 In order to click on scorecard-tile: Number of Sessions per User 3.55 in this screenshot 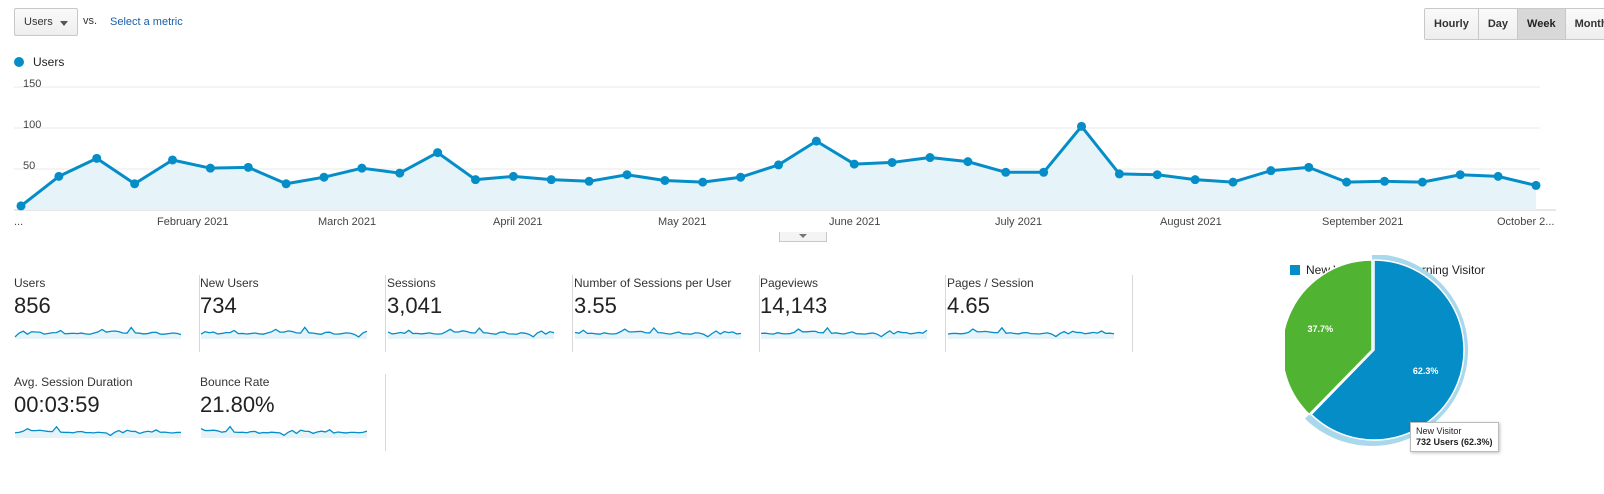, I will do `click(667, 313)`.